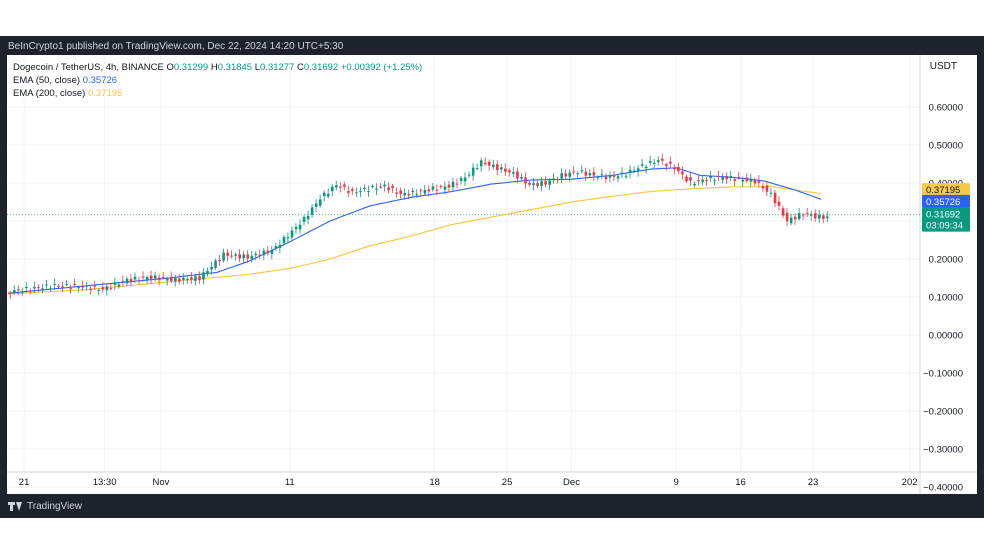 The height and width of the screenshot is (554, 984). Describe the element at coordinates (943, 412) in the screenshot. I see `y-tick-label-8: −0.20000` at that location.